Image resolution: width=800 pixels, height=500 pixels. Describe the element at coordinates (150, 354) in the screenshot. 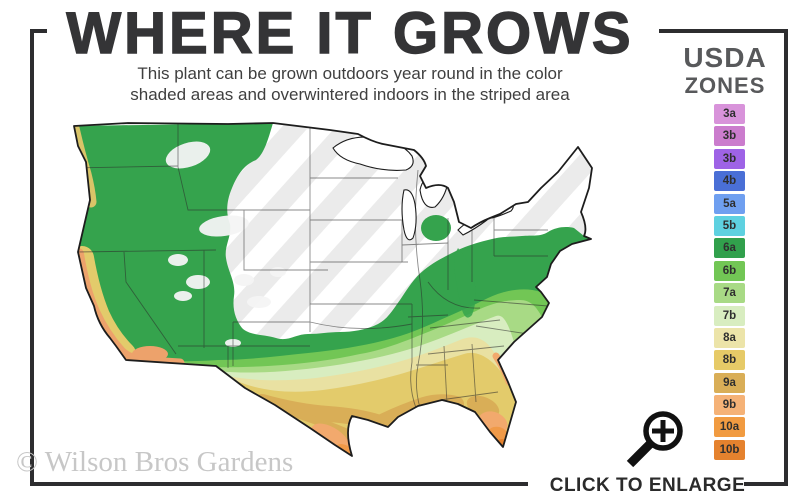

I see `socal-desert-patch` at that location.